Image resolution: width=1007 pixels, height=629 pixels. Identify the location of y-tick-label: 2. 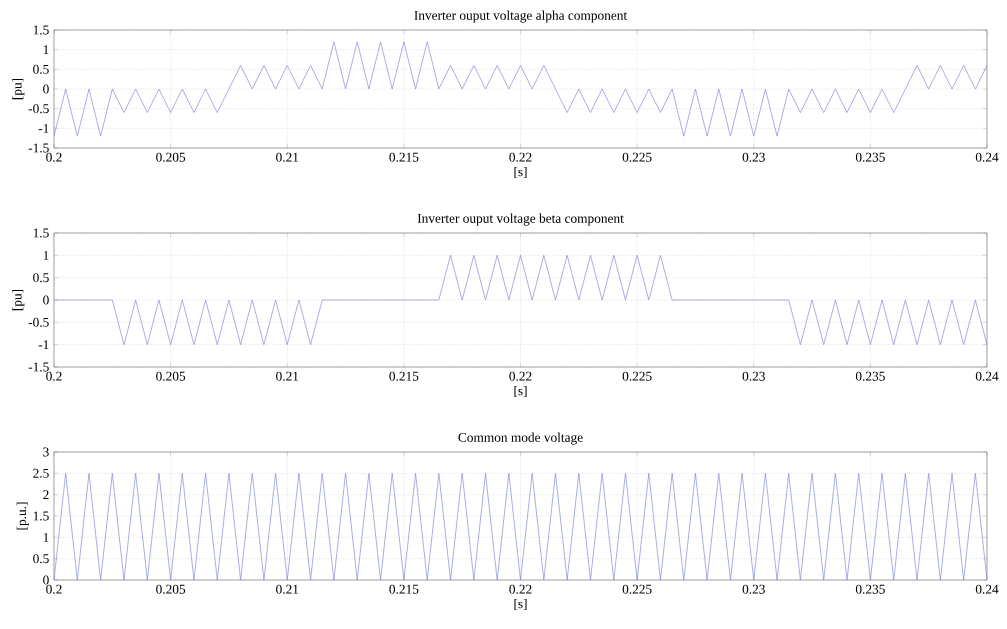
(46, 495).